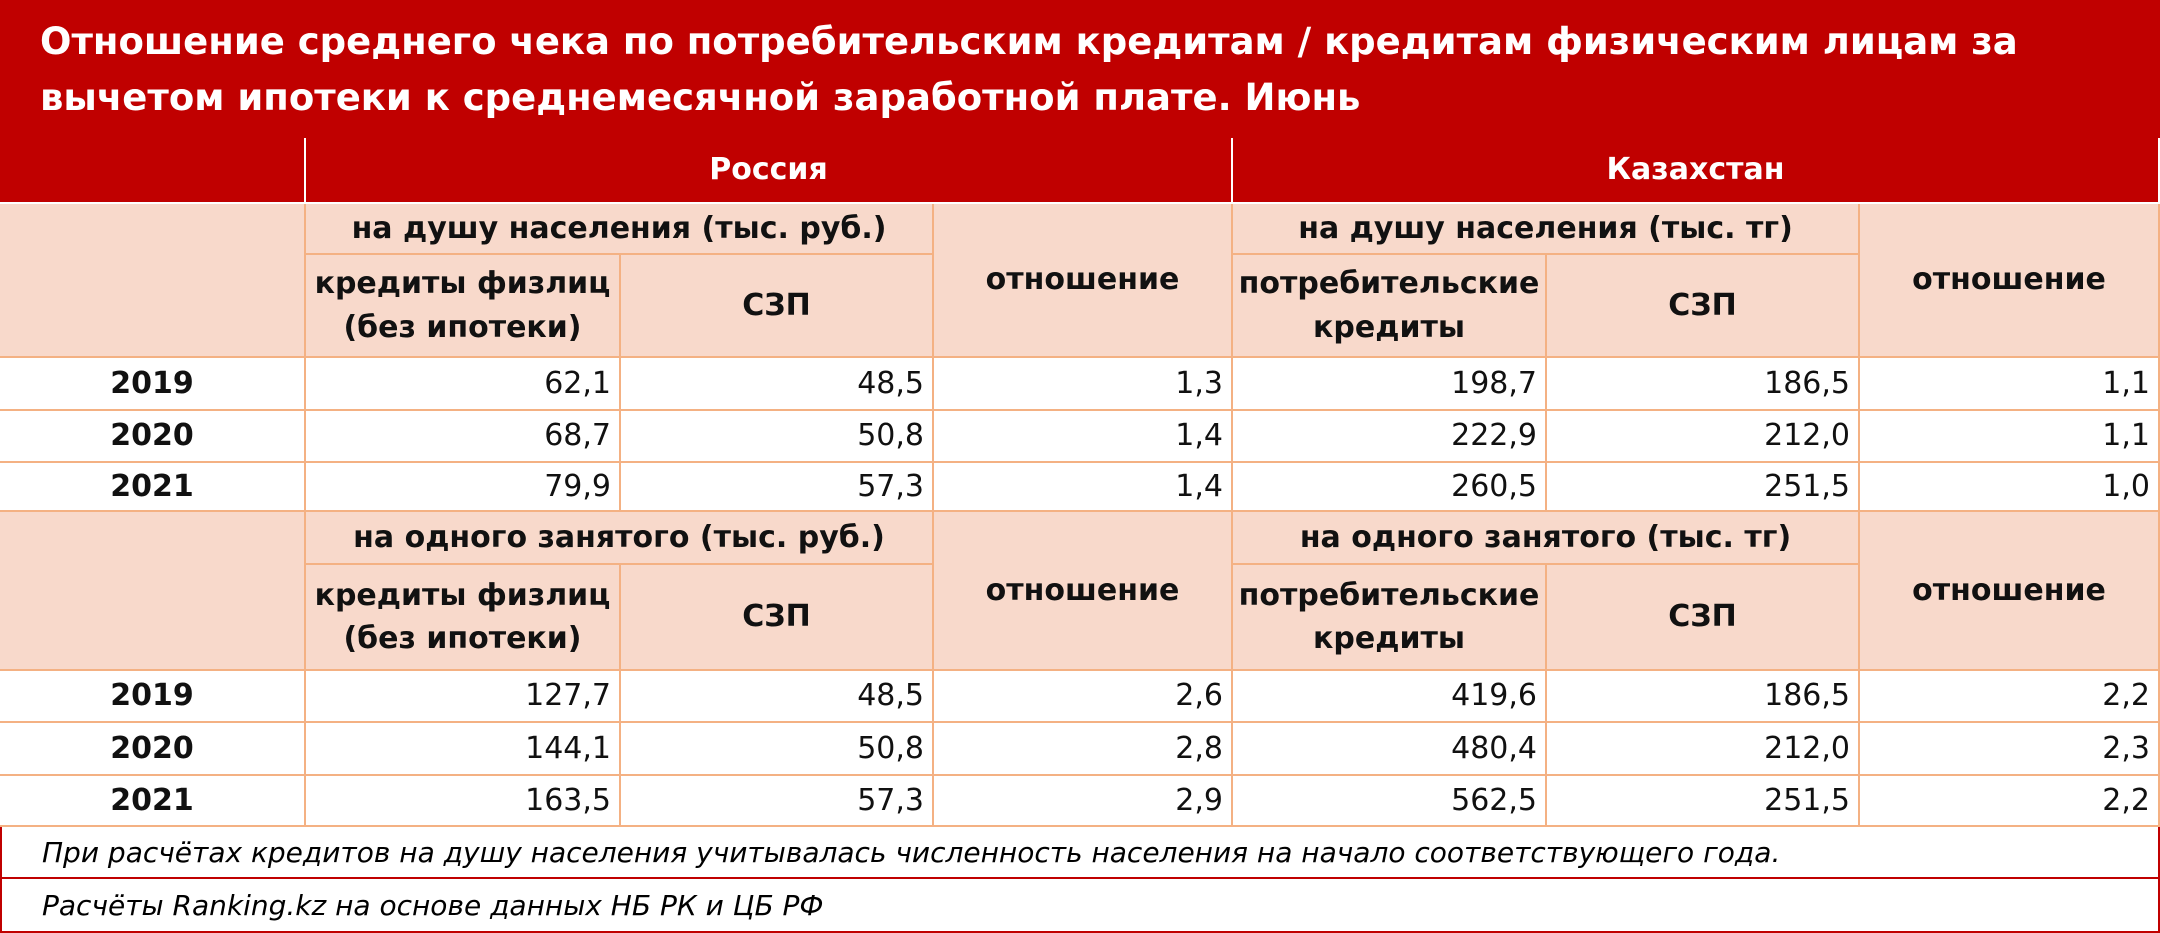 The width and height of the screenshot is (2160, 933). Describe the element at coordinates (463, 801) in the screenshot. I see `value-cell: 163,5` at that location.